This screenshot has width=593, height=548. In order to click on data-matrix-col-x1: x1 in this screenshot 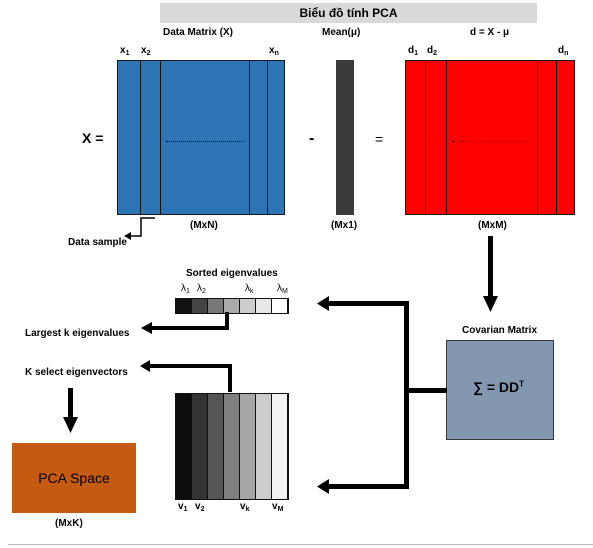, I will do `click(125, 51)`.